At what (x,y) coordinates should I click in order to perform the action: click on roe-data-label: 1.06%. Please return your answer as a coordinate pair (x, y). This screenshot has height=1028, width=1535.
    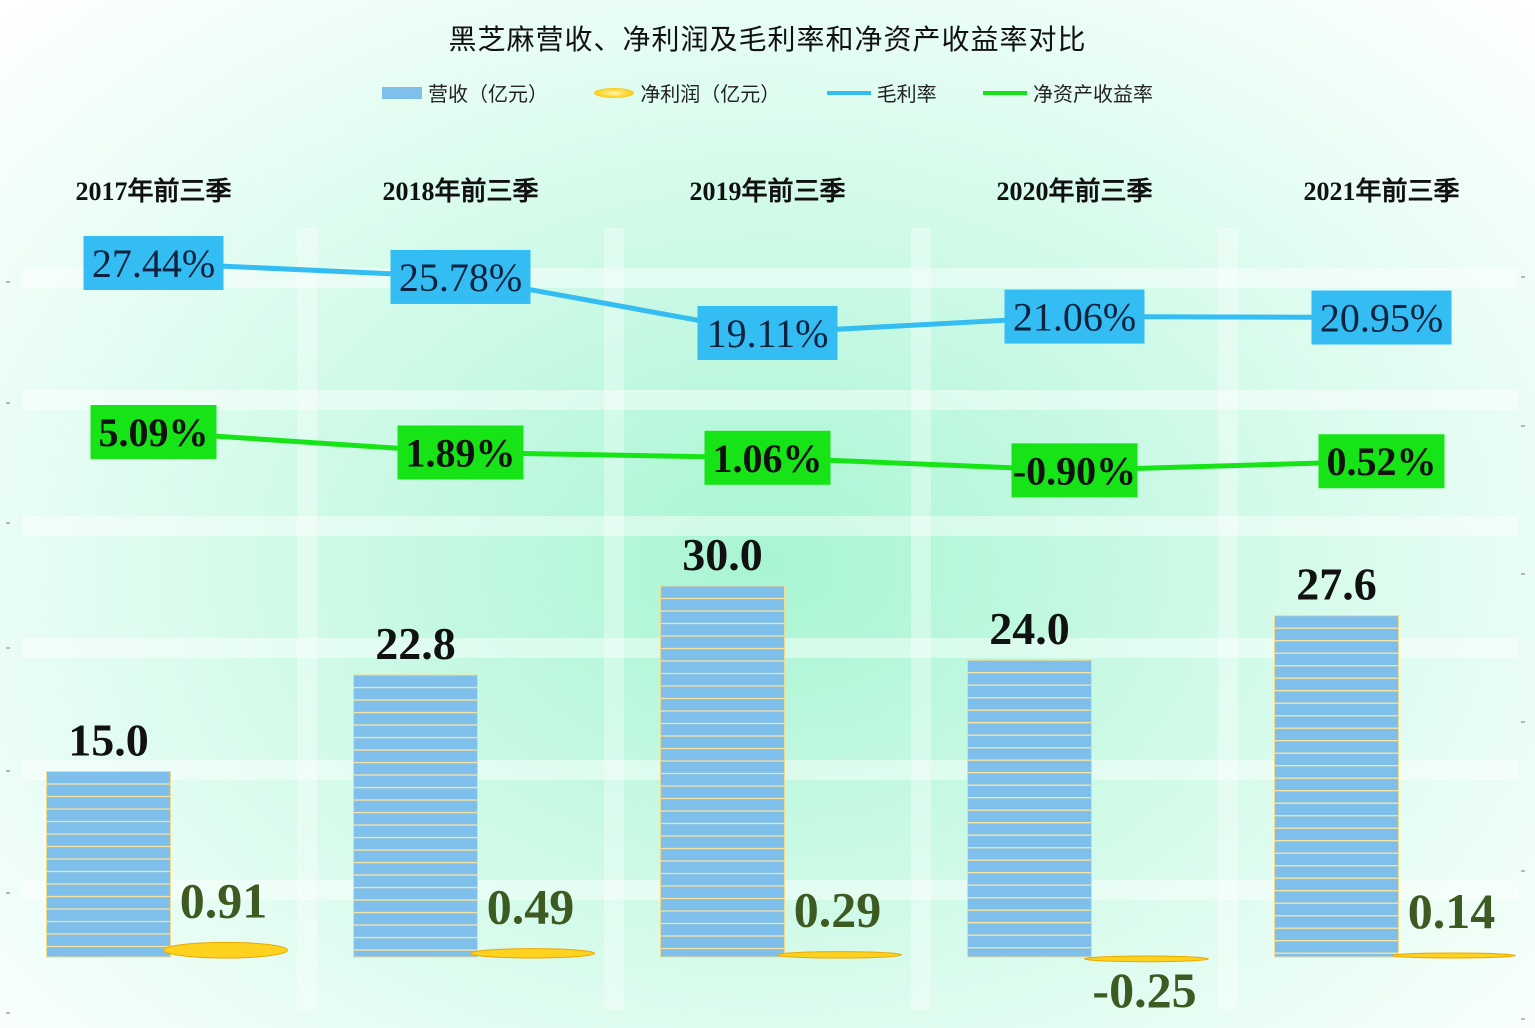
    Looking at the image, I should click on (768, 458).